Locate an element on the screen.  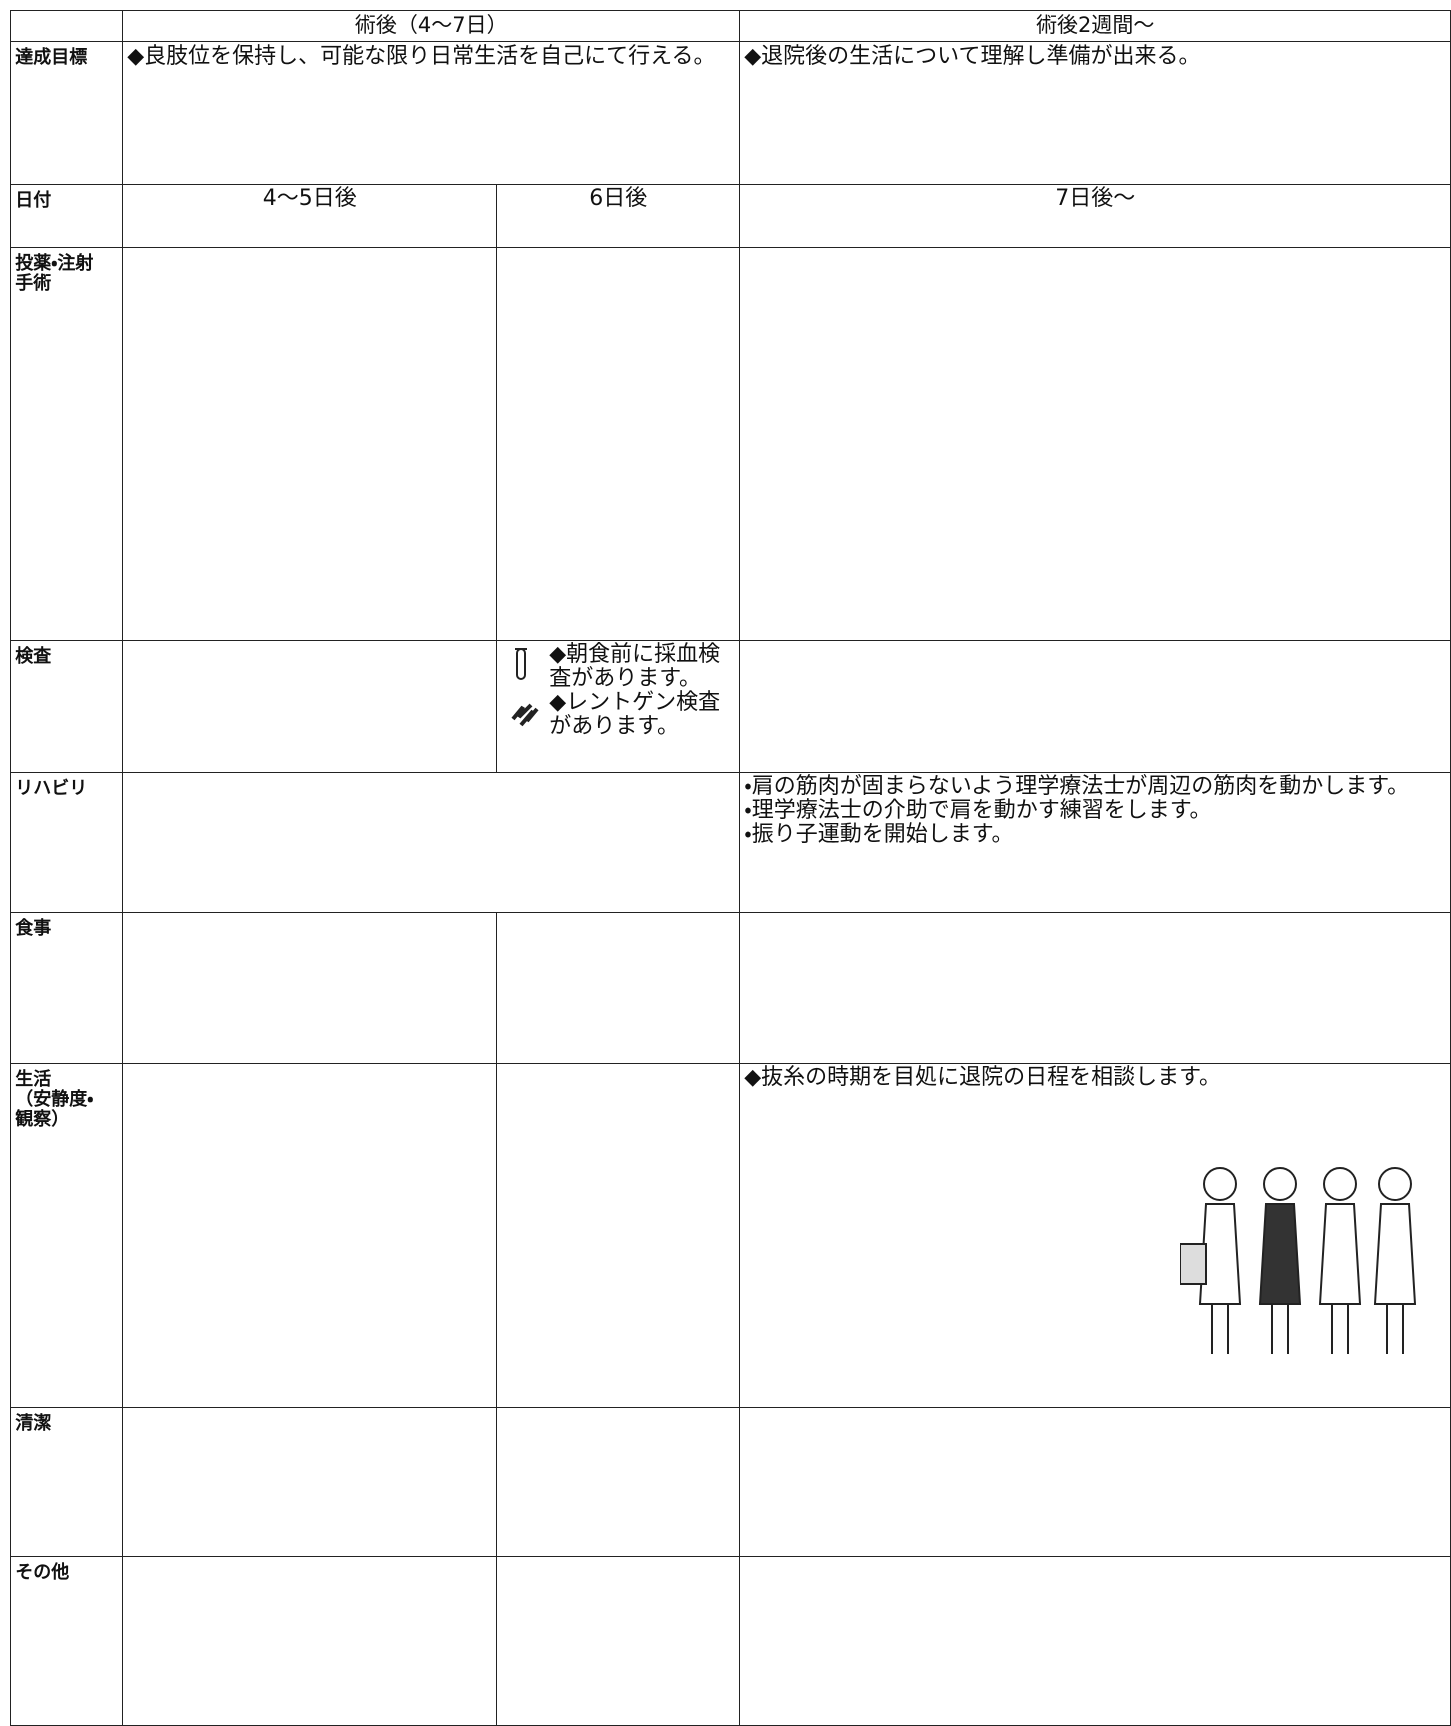
cell-text: ◆抜糸の時期を目処に退院の日程を相談します。 is located at coordinates (982, 1078).